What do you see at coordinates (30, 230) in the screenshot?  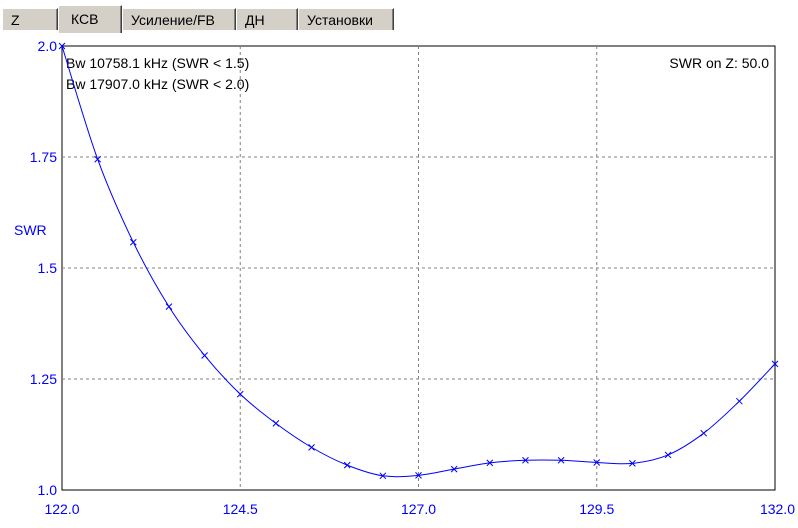 I see `y-axis-label: SWR` at bounding box center [30, 230].